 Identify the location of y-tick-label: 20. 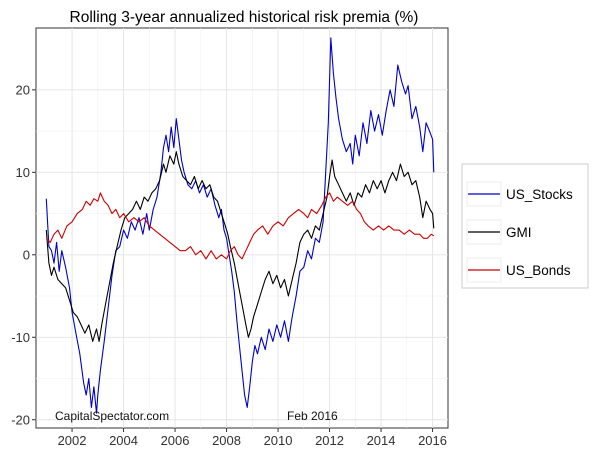
(23, 89).